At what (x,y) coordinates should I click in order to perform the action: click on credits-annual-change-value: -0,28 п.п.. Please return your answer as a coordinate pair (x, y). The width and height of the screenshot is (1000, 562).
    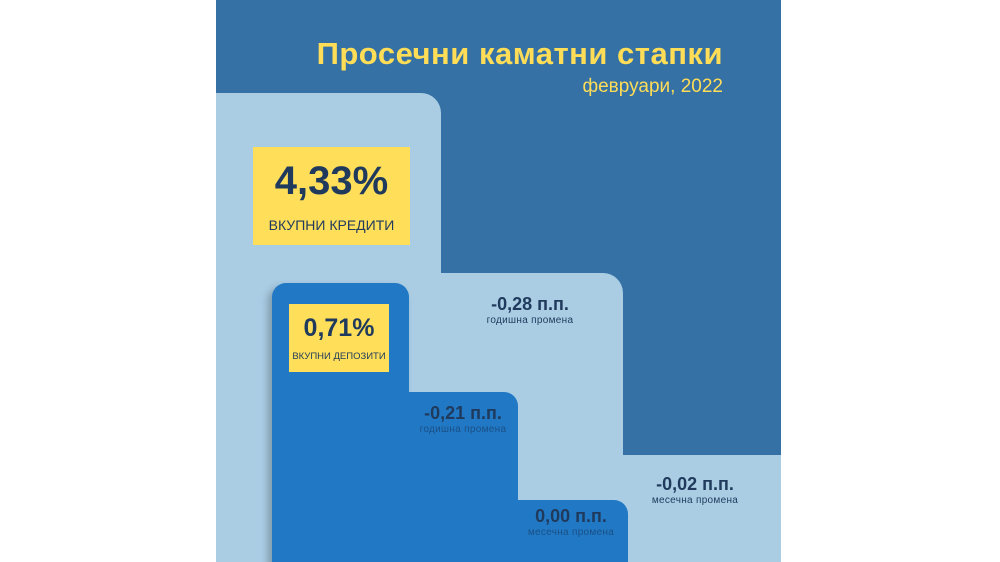
    Looking at the image, I should click on (530, 304).